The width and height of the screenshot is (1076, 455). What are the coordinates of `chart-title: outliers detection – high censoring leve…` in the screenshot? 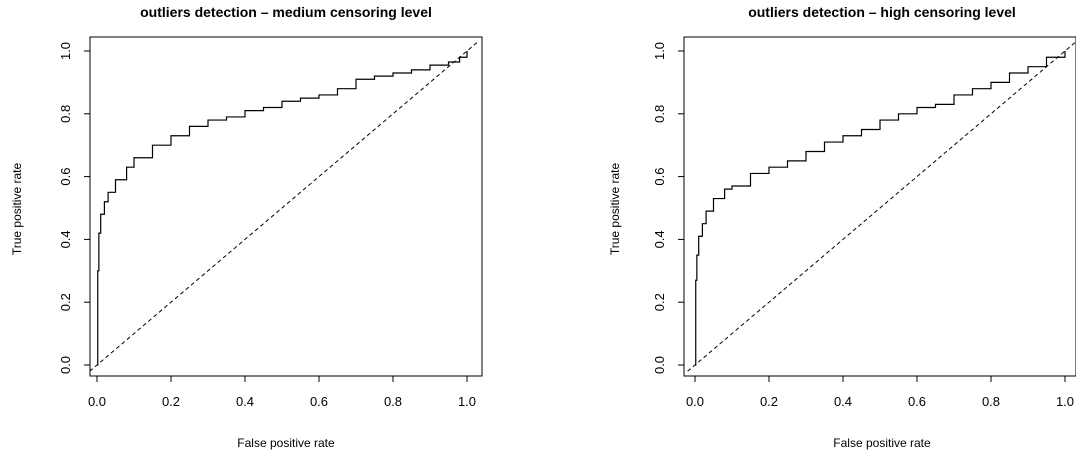 It's located at (882, 12).